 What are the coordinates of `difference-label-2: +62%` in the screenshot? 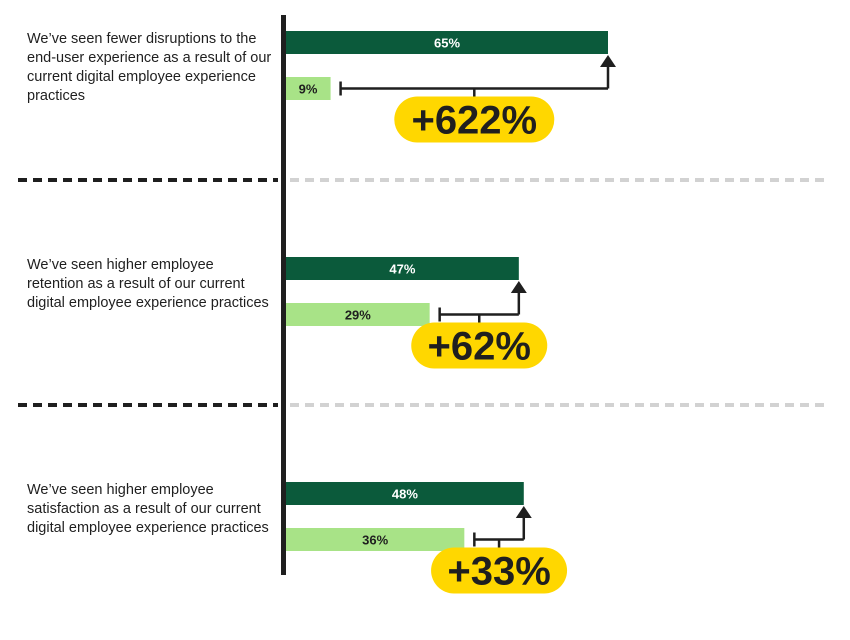 It's located at (479, 347).